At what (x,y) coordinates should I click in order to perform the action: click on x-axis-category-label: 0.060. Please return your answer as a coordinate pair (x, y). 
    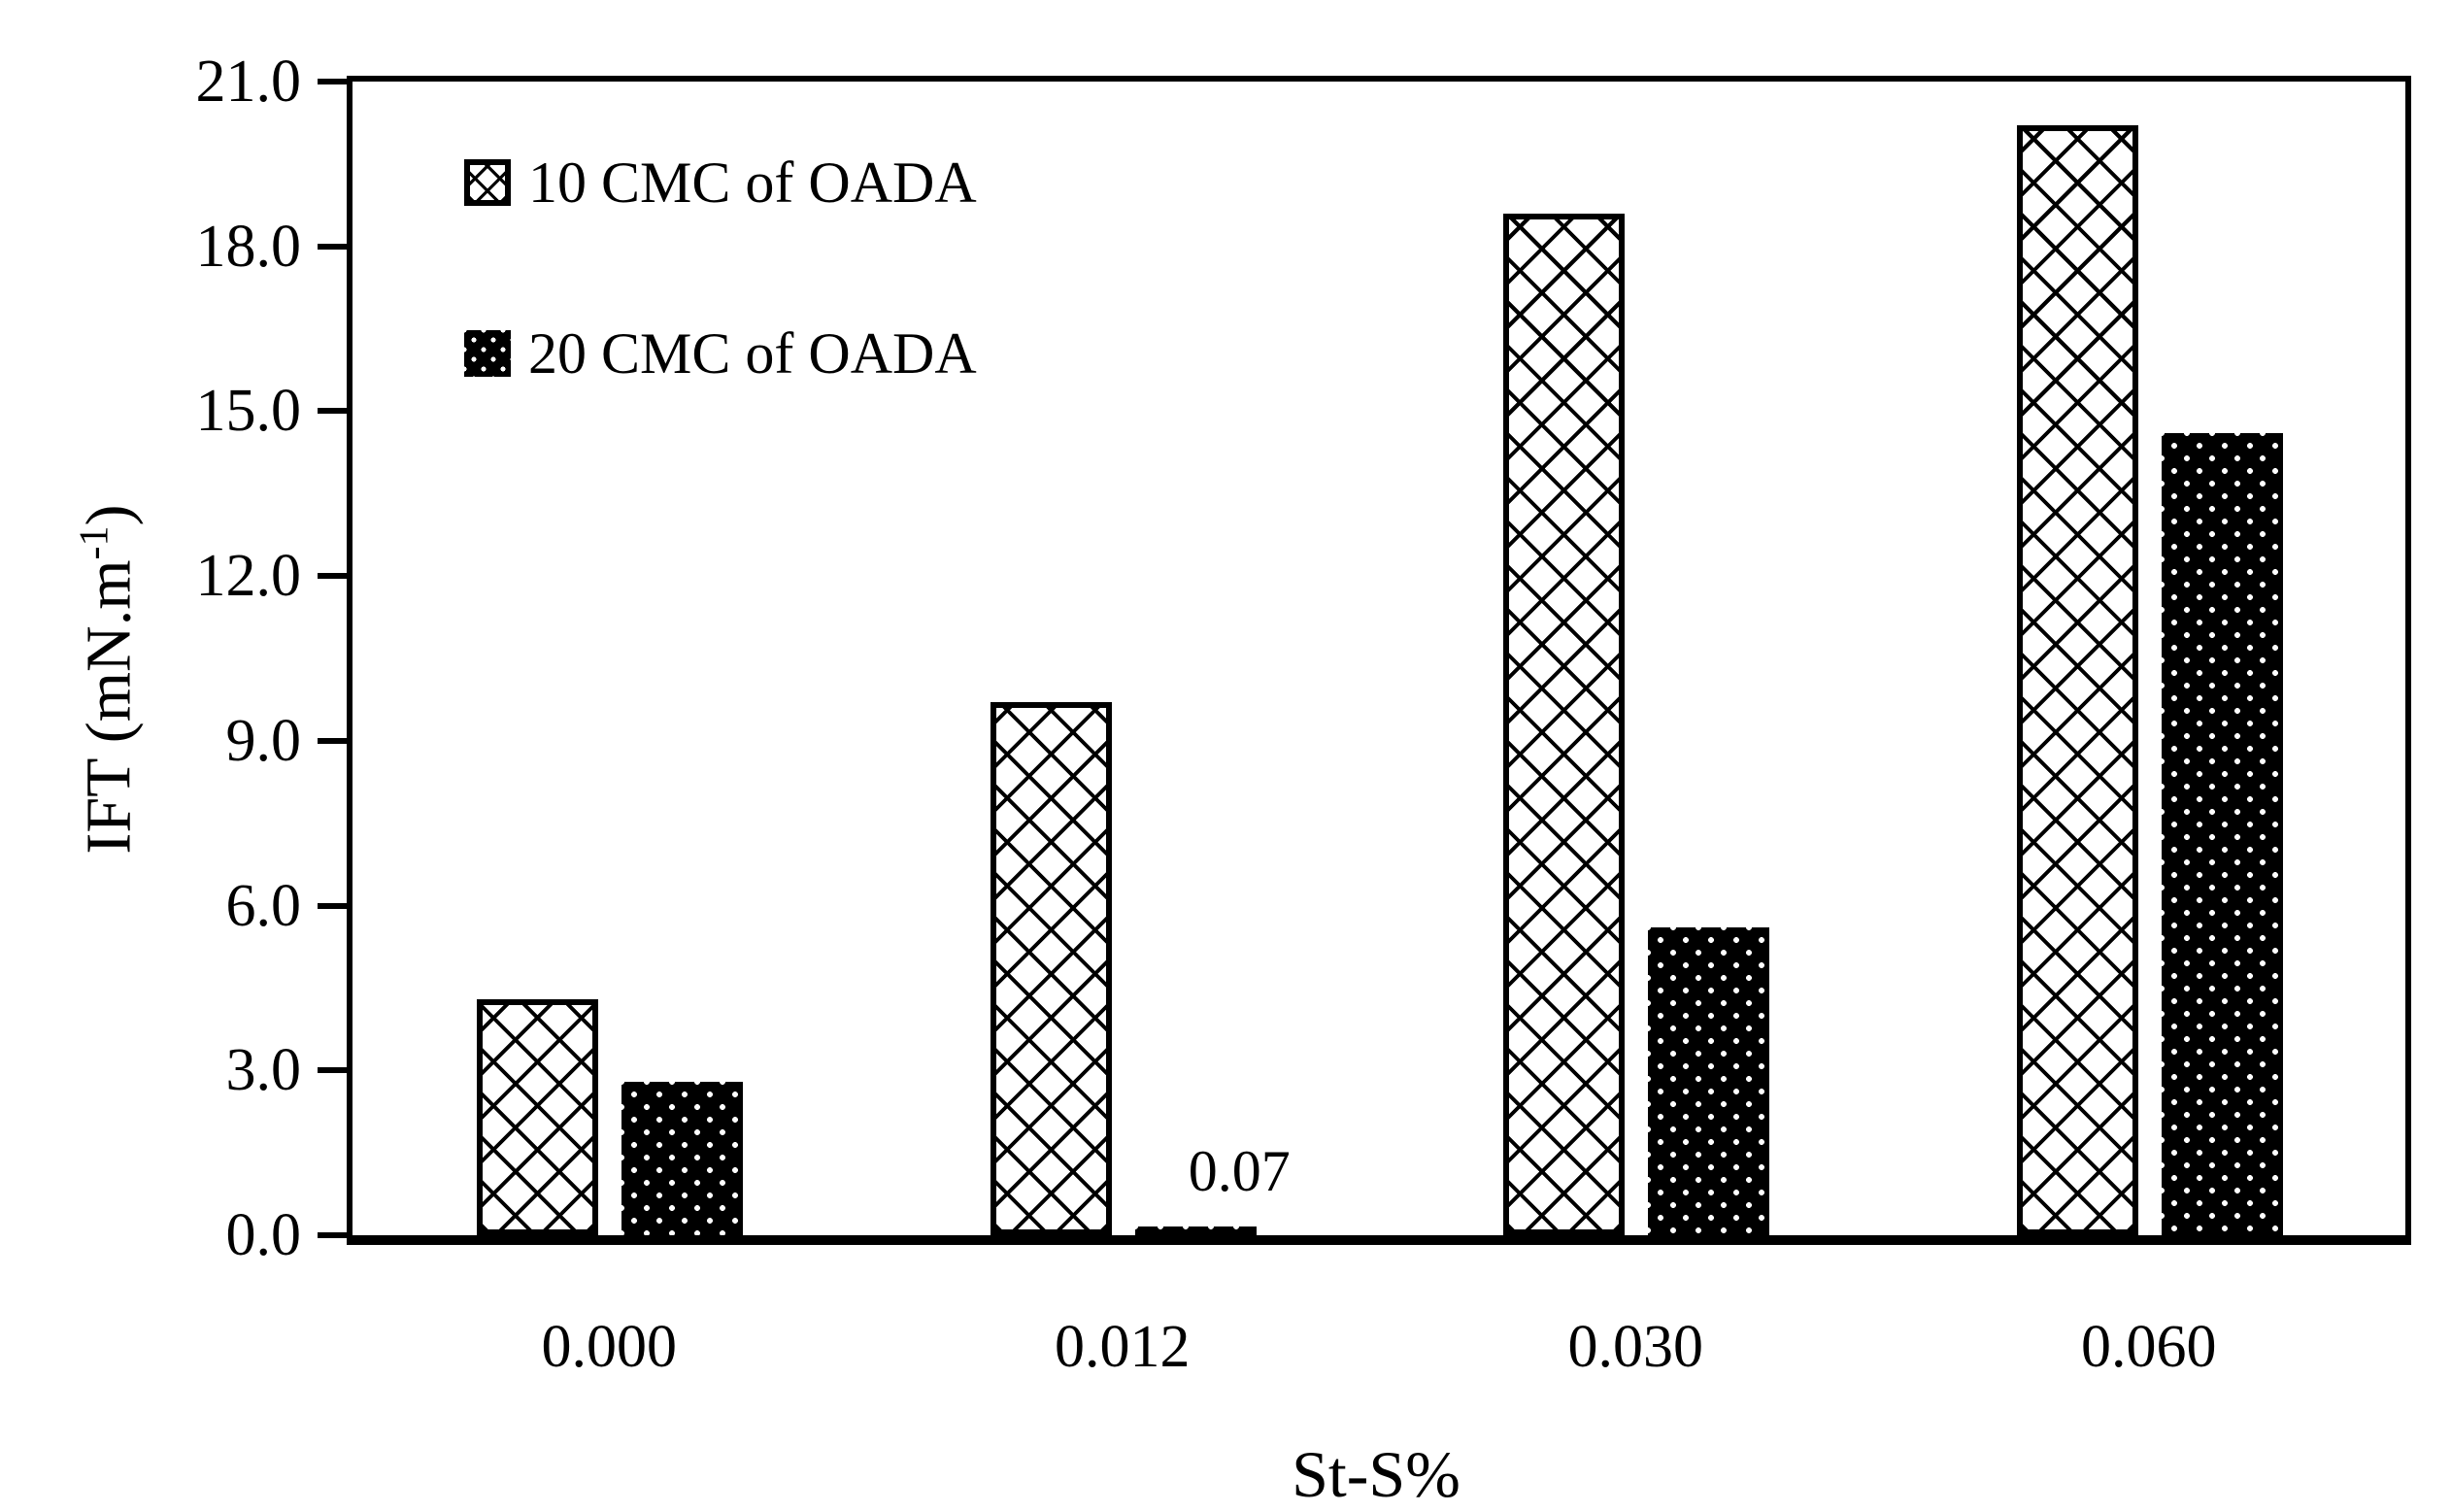
    Looking at the image, I should click on (2149, 1347).